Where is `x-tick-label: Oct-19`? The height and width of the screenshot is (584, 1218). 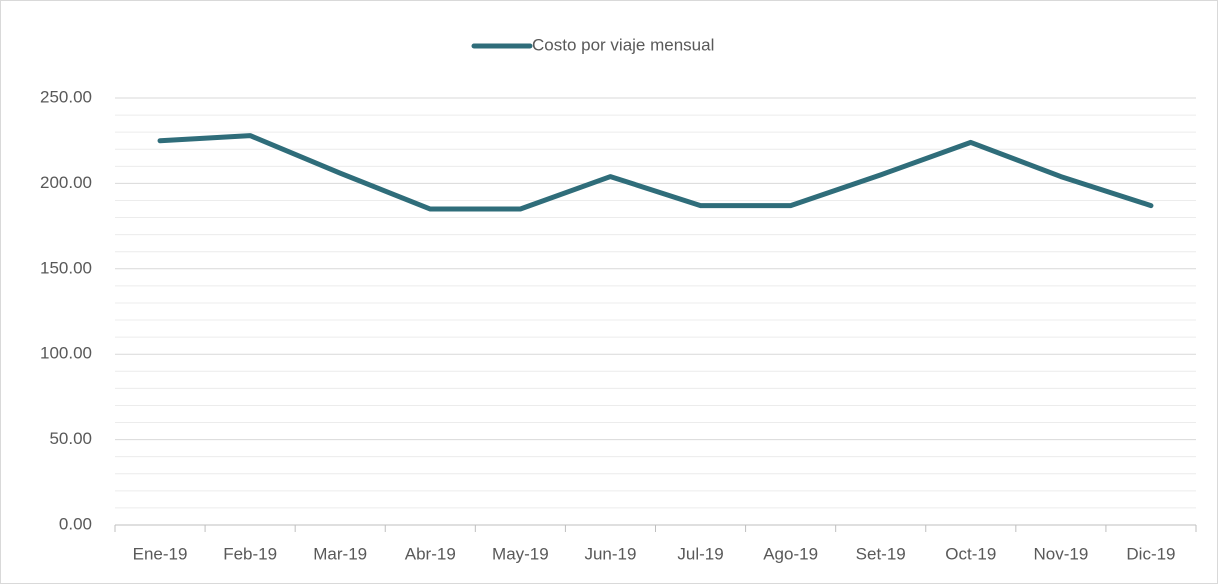
x-tick-label: Oct-19 is located at coordinates (970, 553).